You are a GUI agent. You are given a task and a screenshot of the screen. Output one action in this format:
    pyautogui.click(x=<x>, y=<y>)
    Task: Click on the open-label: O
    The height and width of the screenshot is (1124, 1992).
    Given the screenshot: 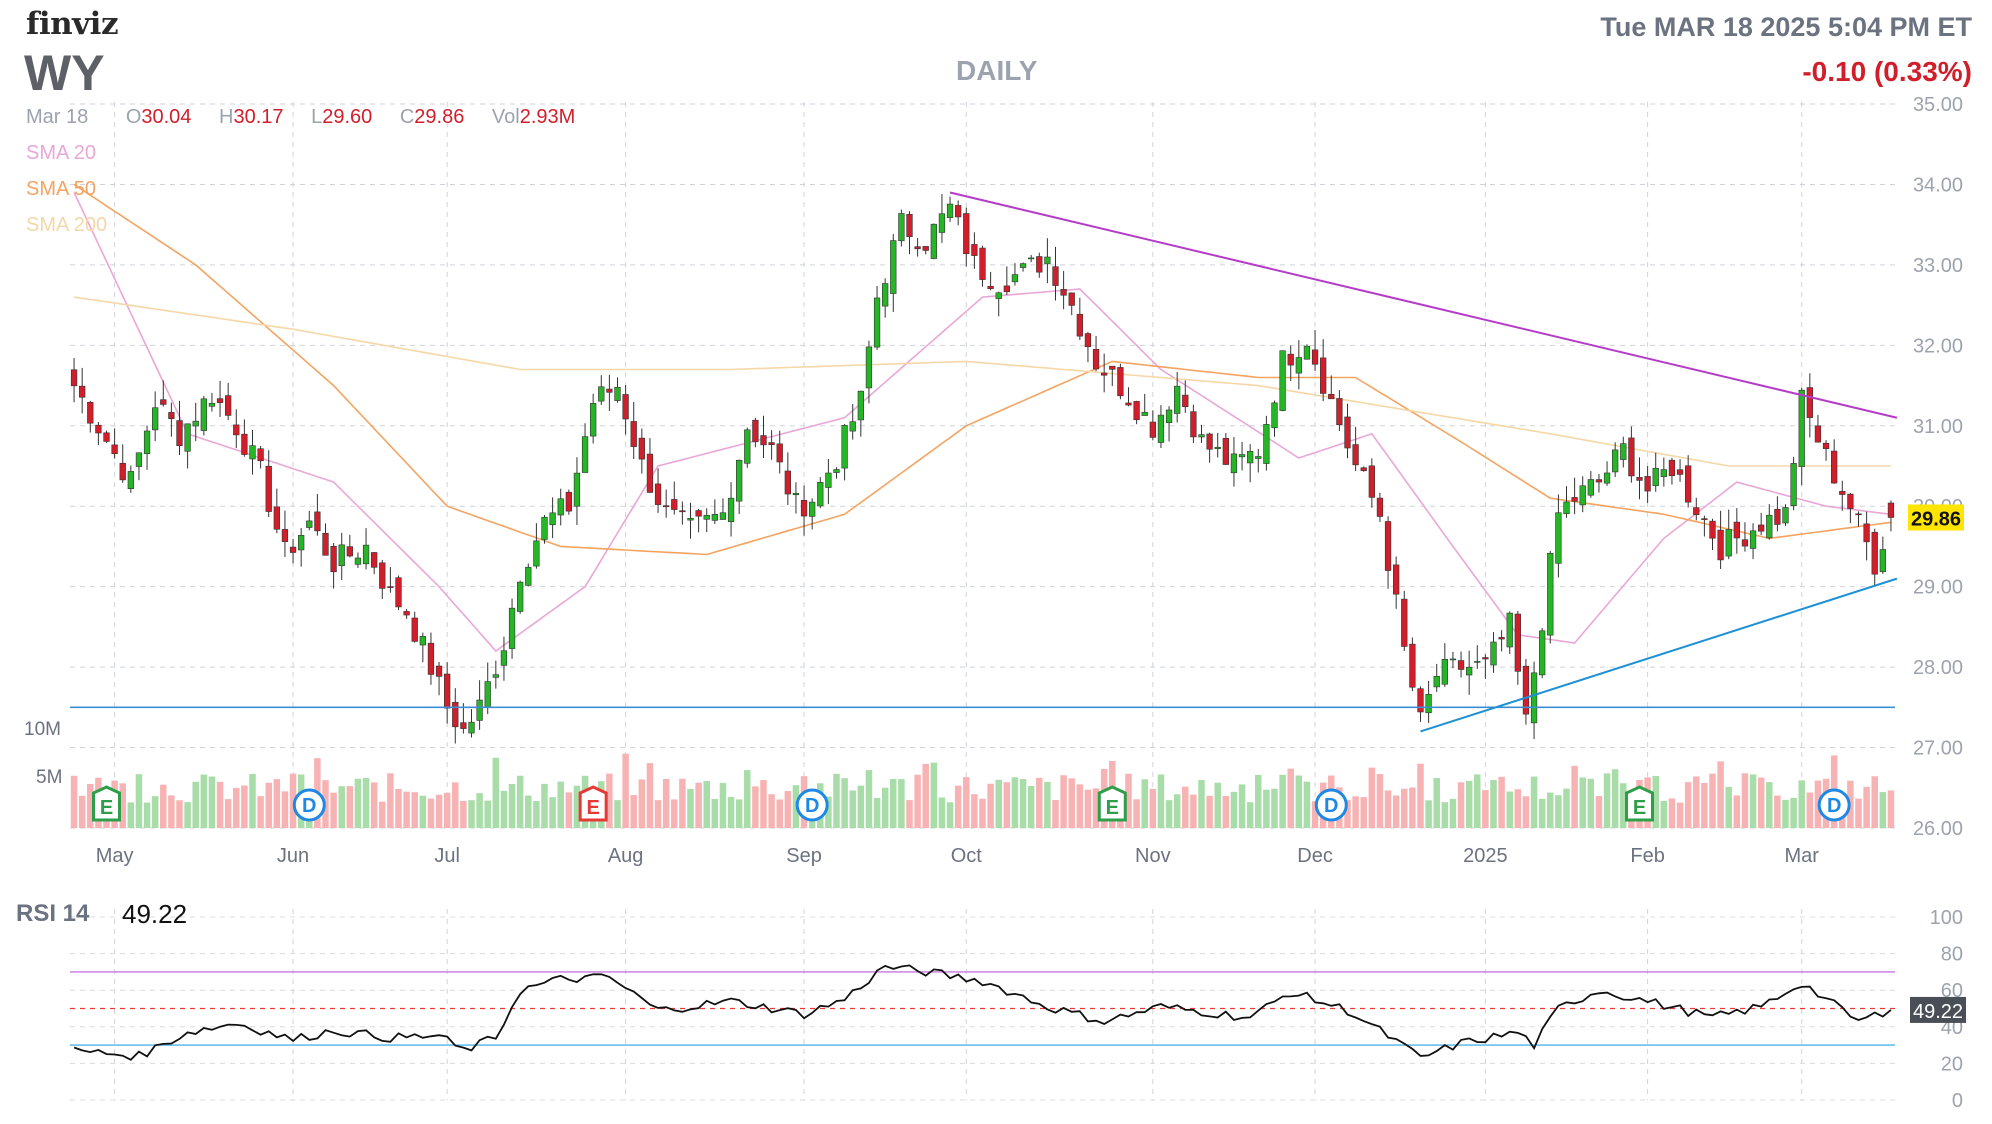 What is the action you would take?
    pyautogui.click(x=133, y=117)
    